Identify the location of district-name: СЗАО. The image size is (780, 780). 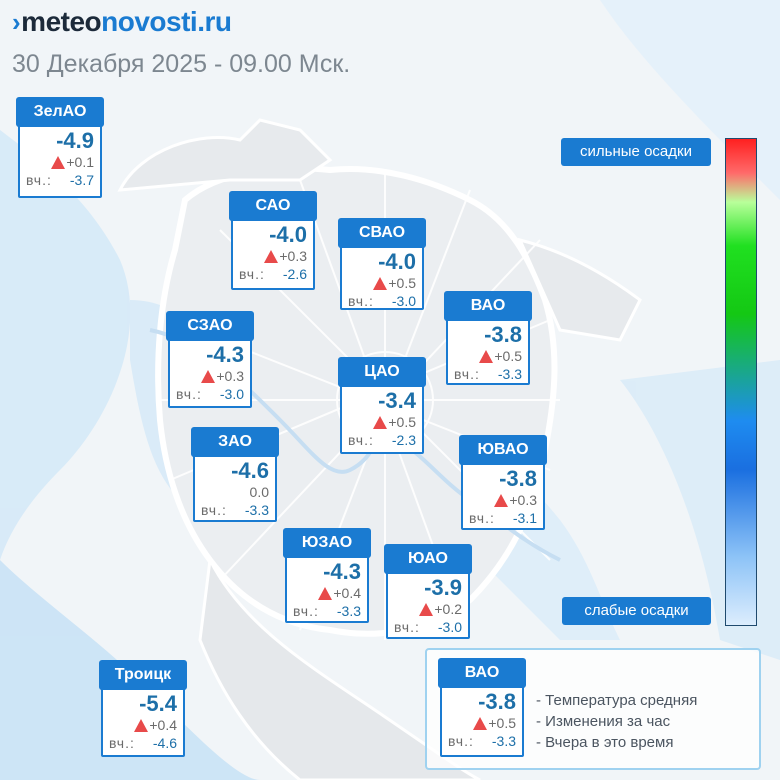
(210, 326).